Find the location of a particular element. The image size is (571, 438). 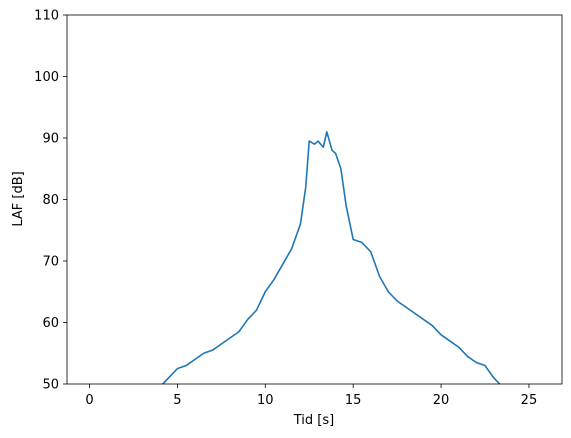

x-tick-label: 25 is located at coordinates (529, 400).